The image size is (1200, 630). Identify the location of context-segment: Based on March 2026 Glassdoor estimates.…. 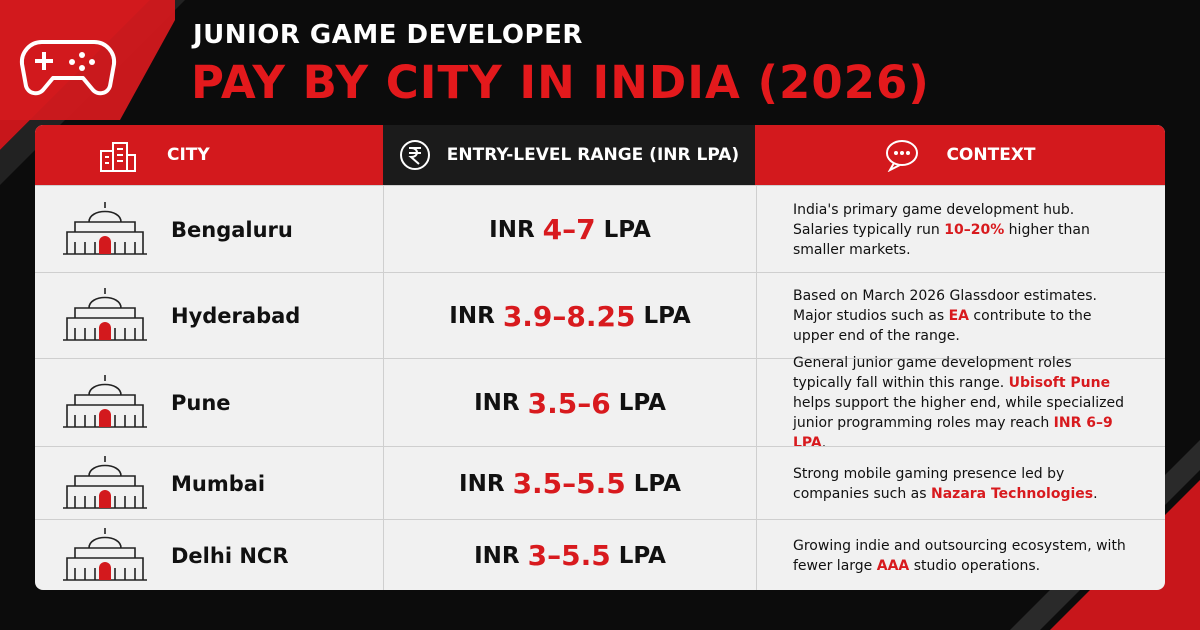
(945, 306).